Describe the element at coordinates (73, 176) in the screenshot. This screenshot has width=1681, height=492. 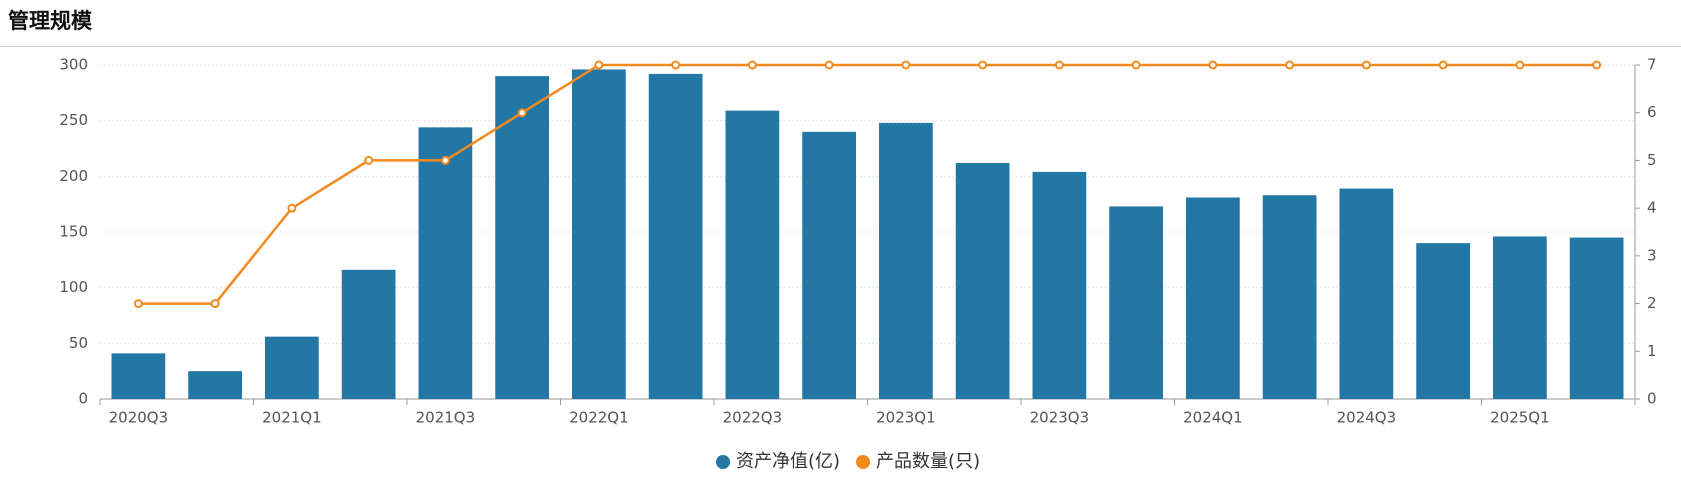
I see `y-tick-label: 200` at that location.